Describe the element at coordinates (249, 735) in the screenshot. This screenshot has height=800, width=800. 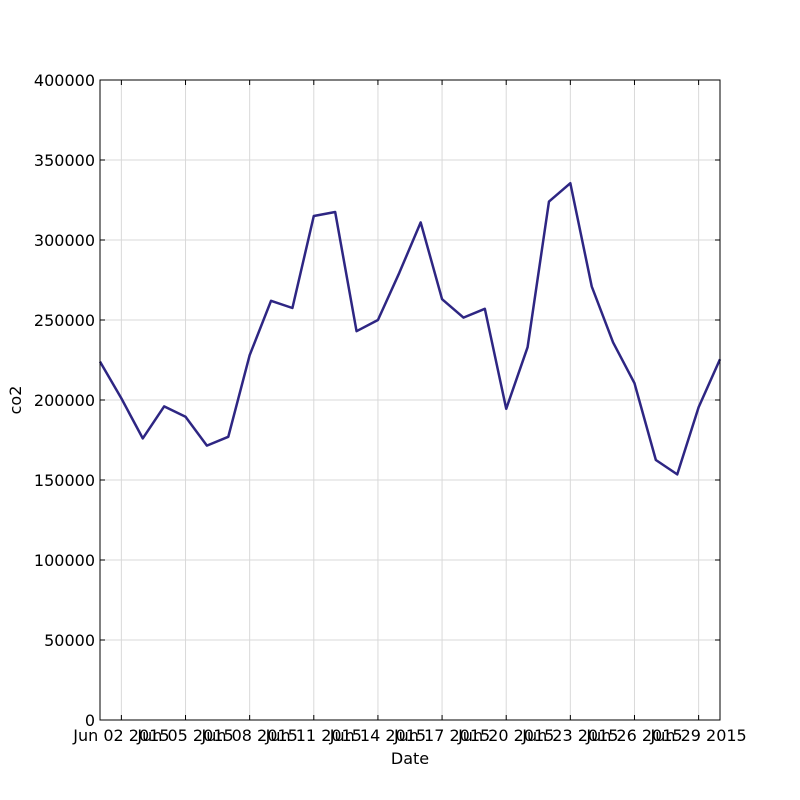
I see `x-tick-label: Jun 08 2015` at that location.